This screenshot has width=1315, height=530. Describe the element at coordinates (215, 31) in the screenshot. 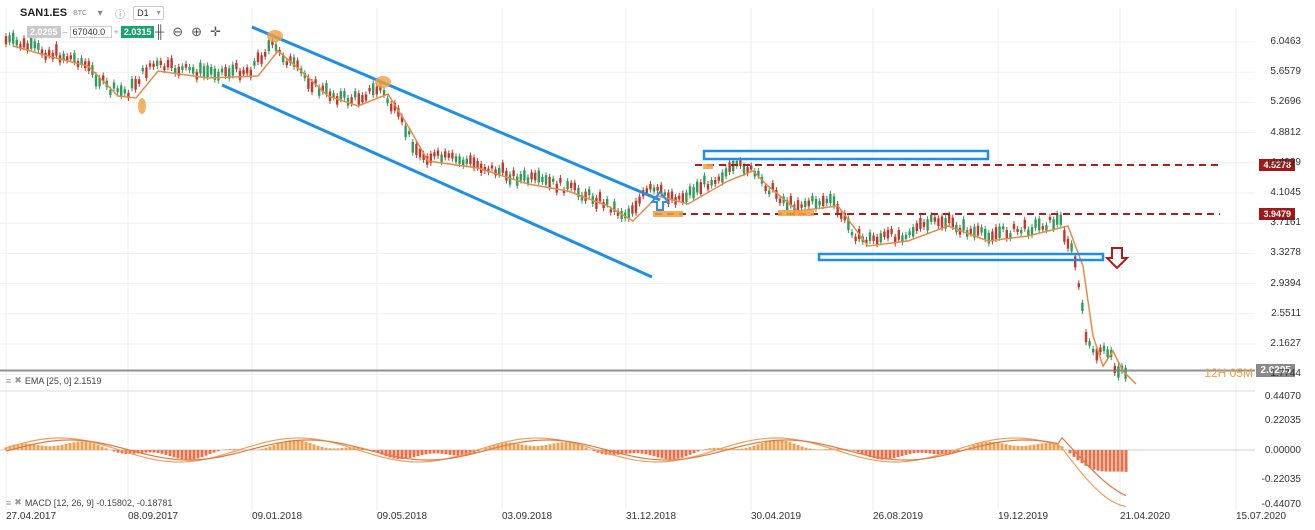

I see `crosshair-icon: ✛` at that location.